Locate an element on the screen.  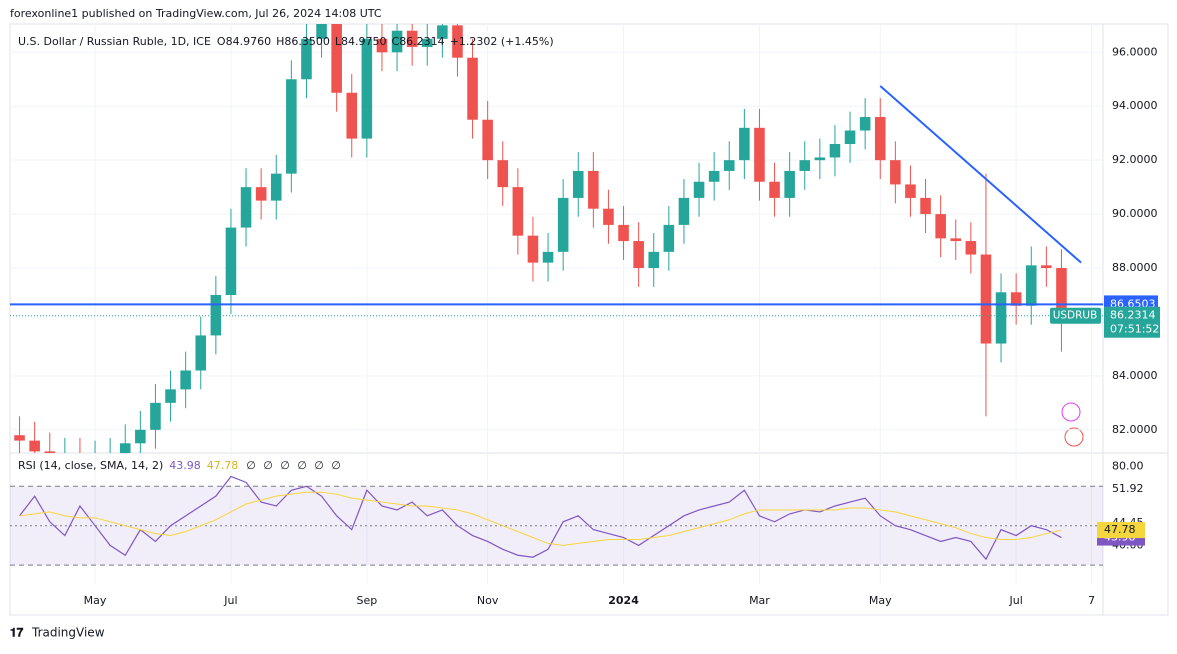
brand: TradingView is located at coordinates (68, 633).